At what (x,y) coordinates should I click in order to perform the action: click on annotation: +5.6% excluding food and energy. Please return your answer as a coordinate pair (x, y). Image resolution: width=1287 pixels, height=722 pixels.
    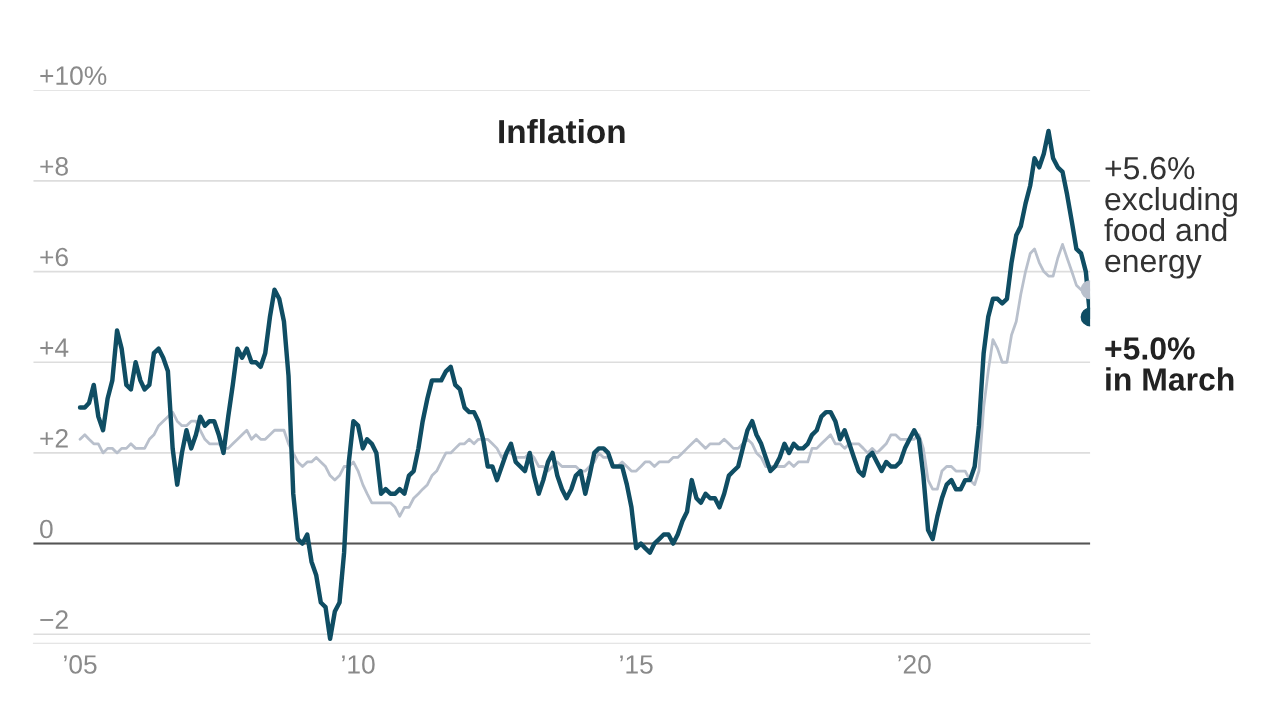
    Looking at the image, I should click on (1170, 217).